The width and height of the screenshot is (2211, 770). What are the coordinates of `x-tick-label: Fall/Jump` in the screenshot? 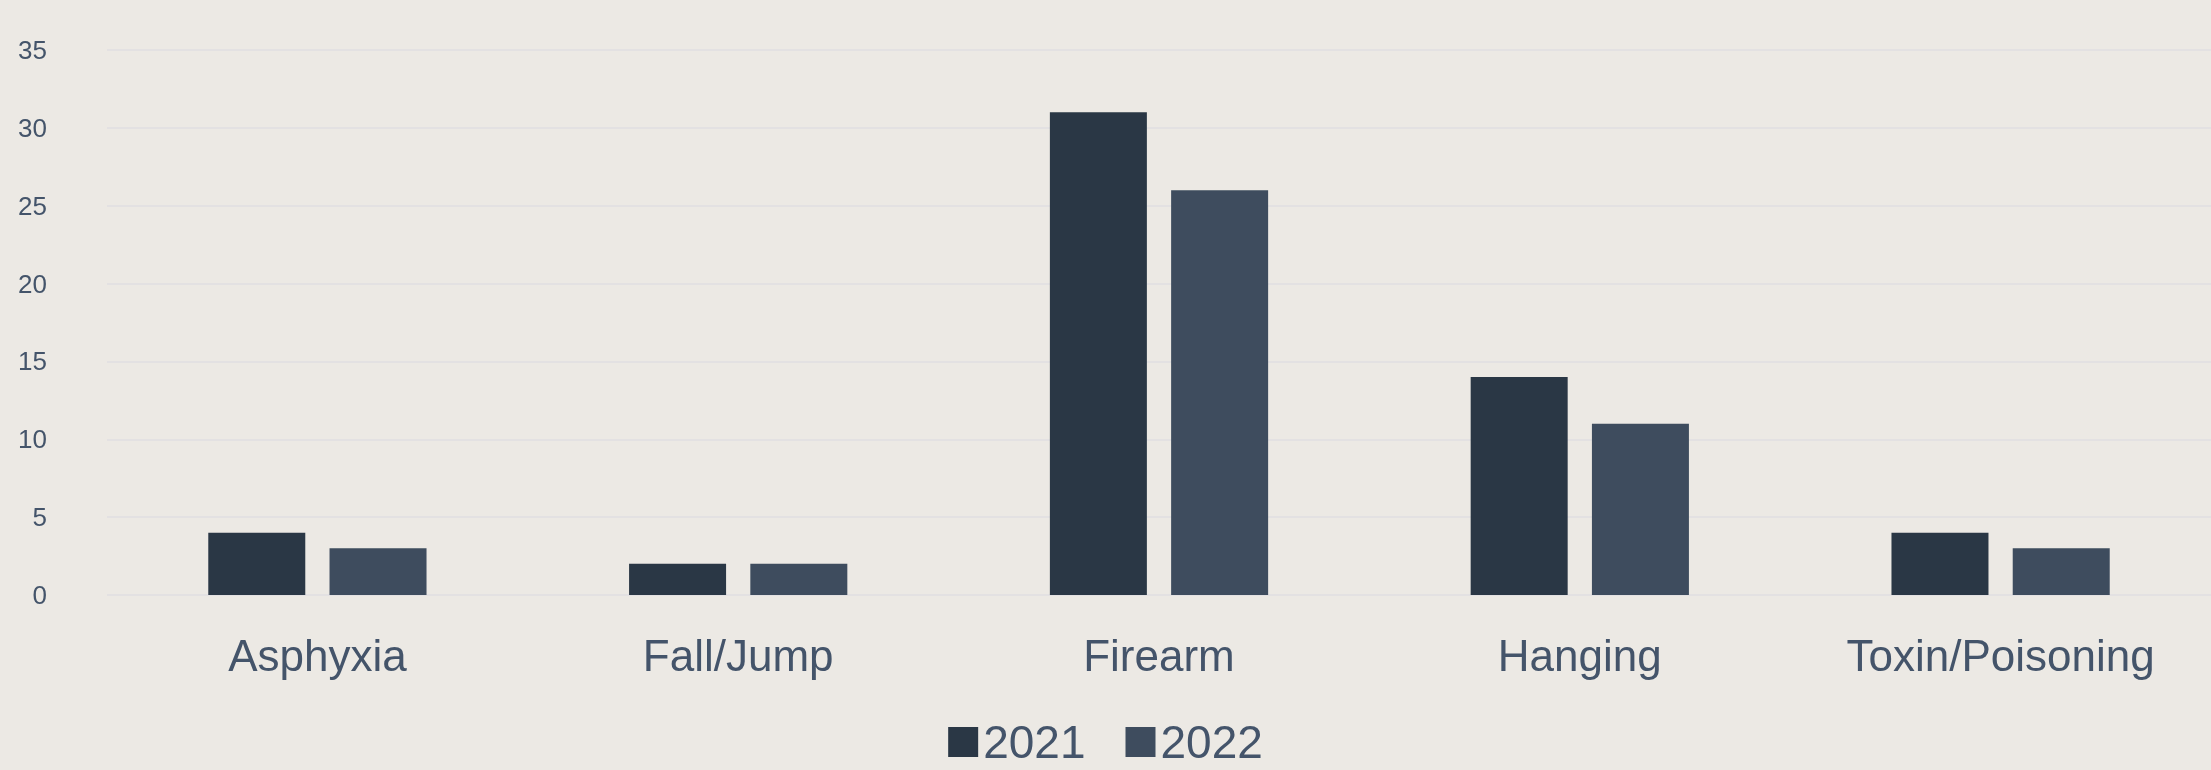 It's located at (738, 655).